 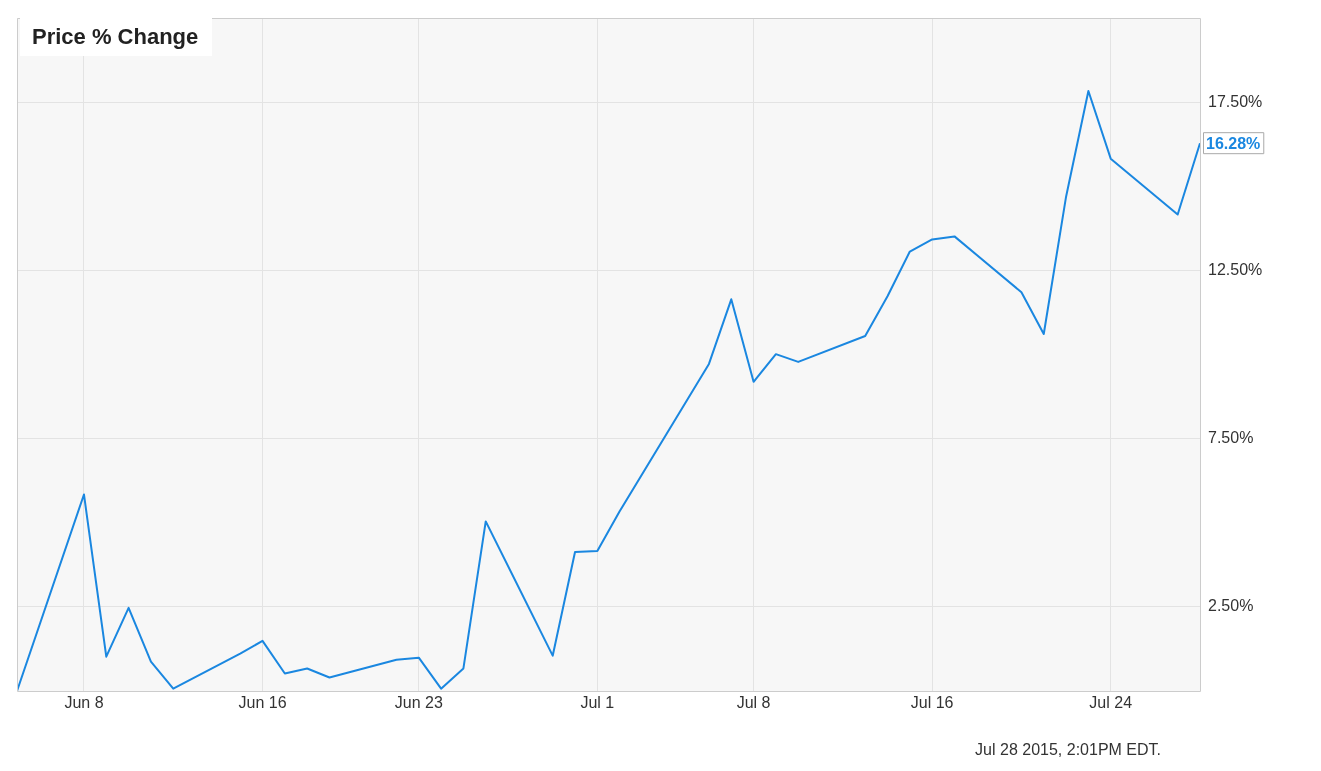 I want to click on data-label: 16.28%, so click(x=1233, y=143).